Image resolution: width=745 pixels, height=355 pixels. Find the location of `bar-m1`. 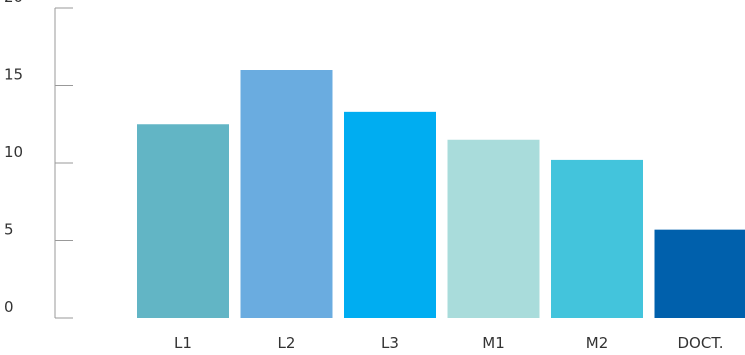

bar-m1 is located at coordinates (493, 228).